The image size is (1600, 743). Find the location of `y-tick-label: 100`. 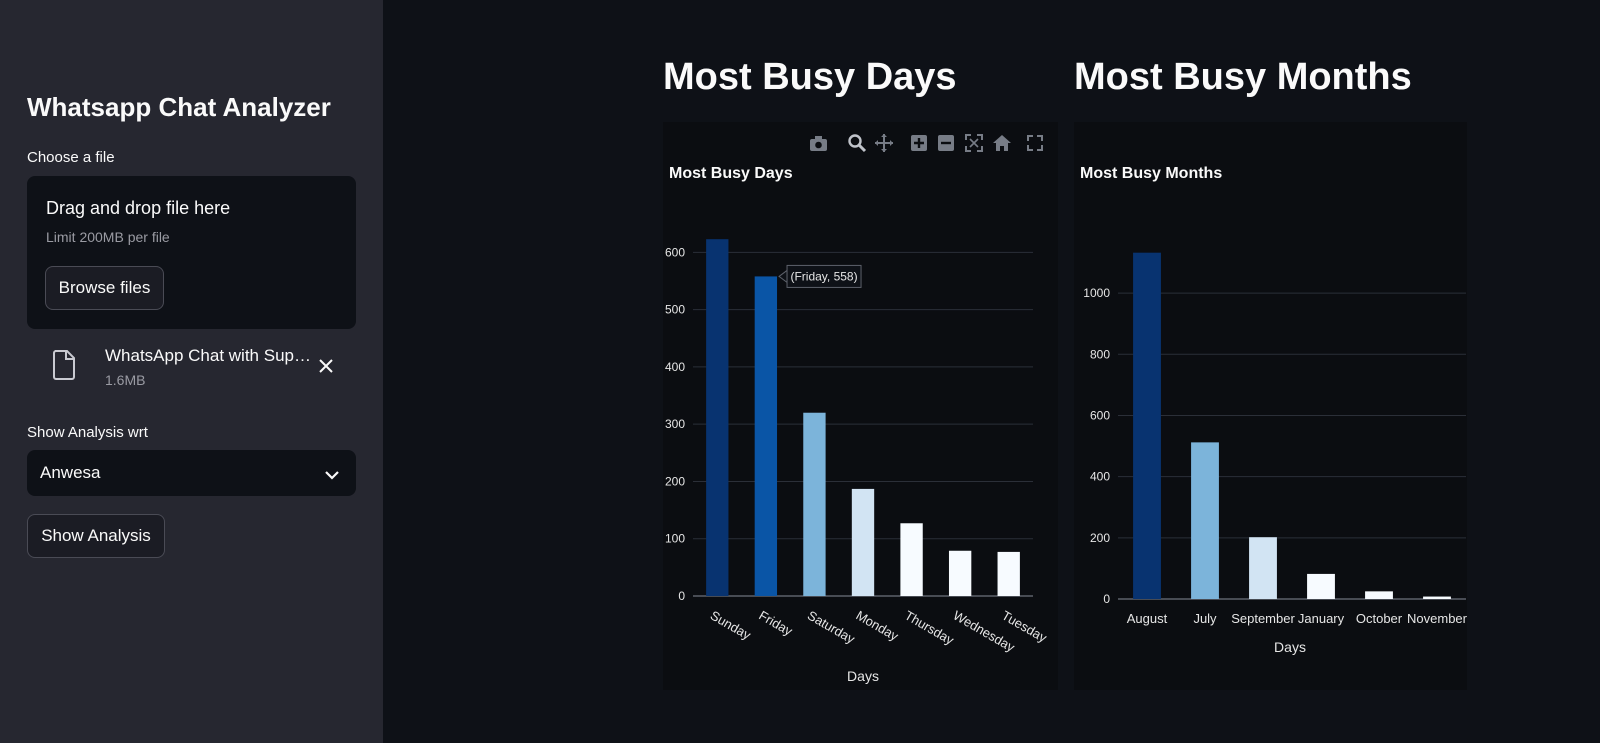

y-tick-label: 100 is located at coordinates (675, 539).